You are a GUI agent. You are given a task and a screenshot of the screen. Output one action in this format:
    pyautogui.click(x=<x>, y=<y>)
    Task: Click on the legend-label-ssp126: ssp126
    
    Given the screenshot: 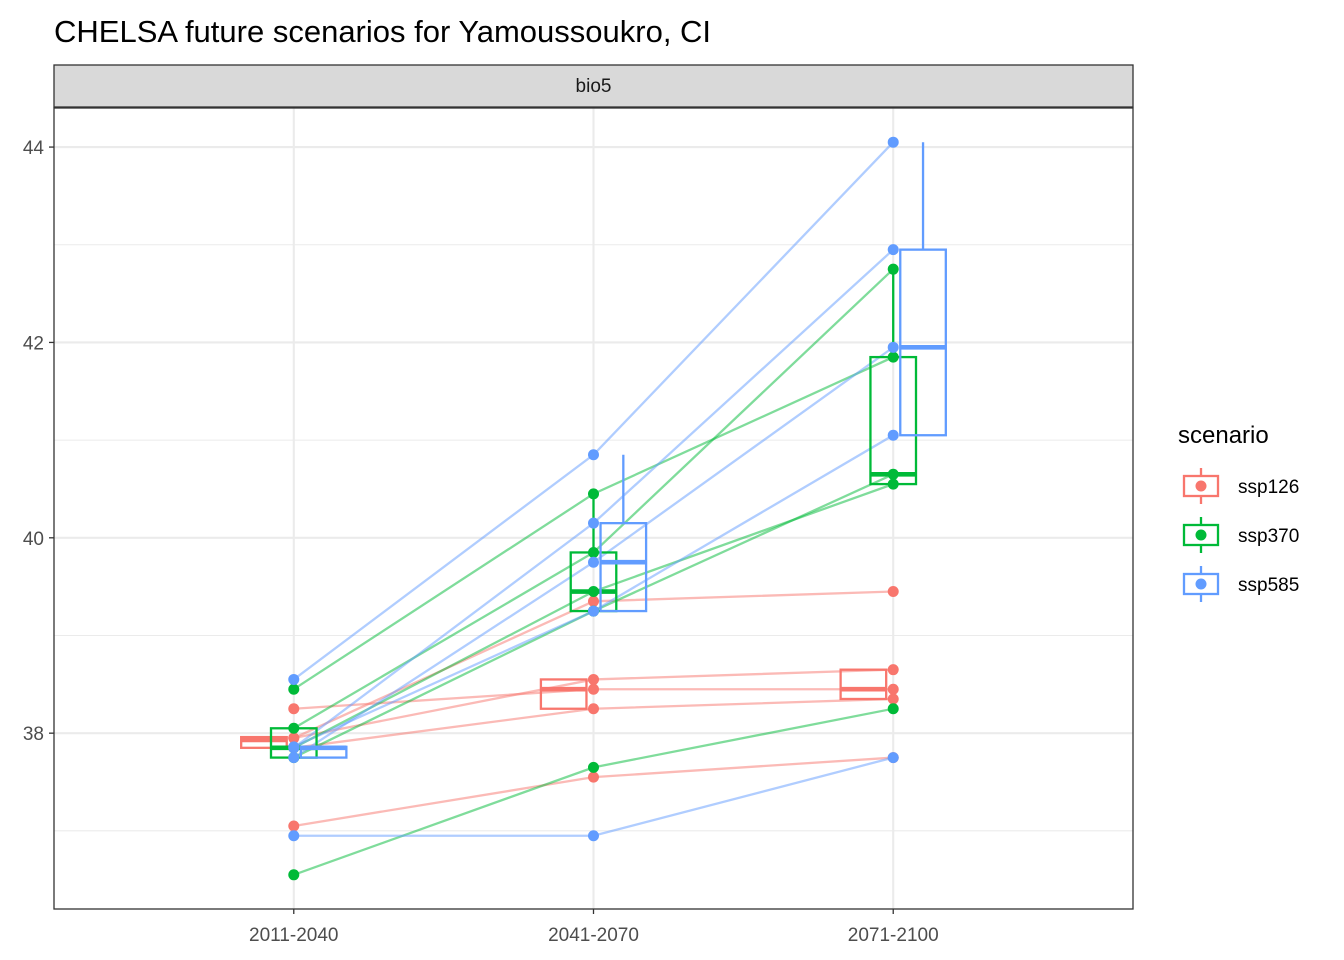 What is the action you would take?
    pyautogui.click(x=1268, y=487)
    